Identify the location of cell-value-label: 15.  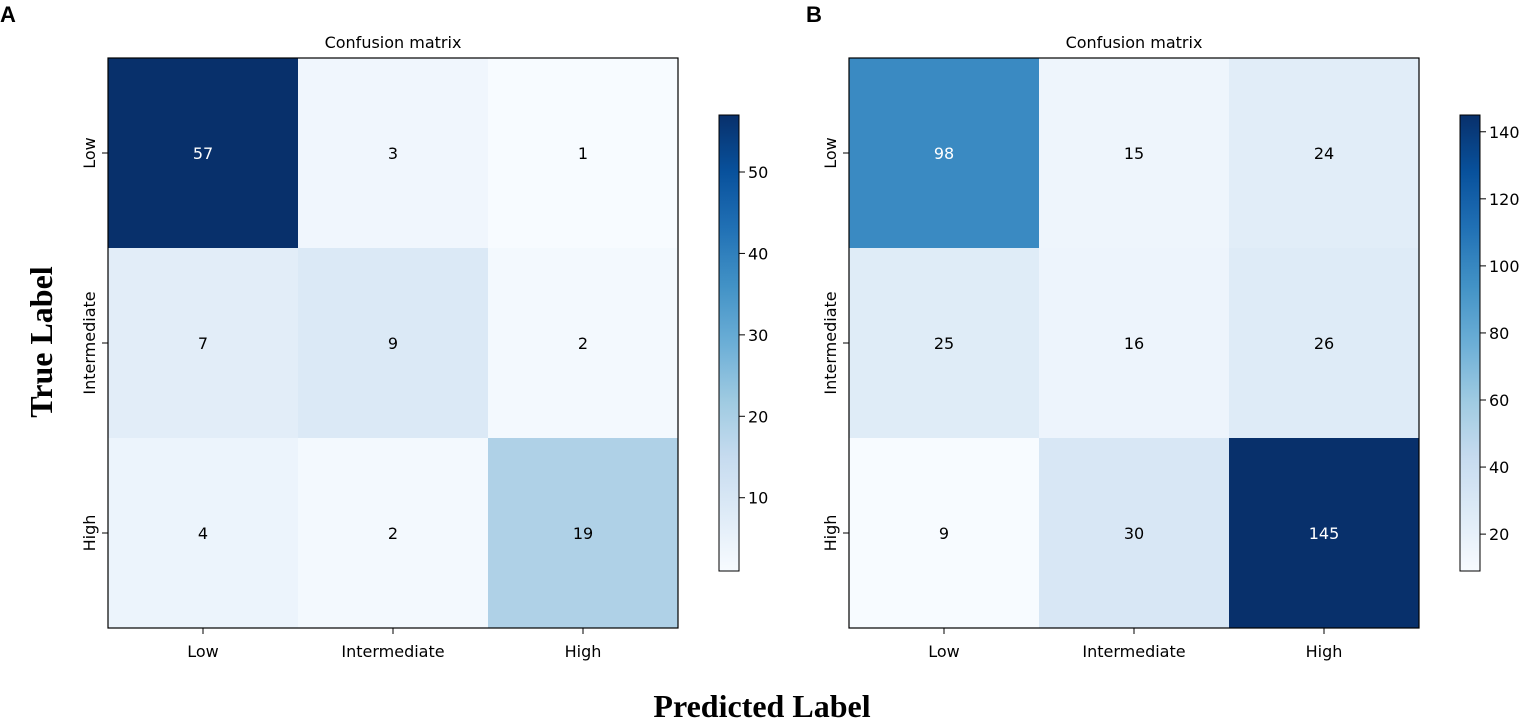
(1134, 153).